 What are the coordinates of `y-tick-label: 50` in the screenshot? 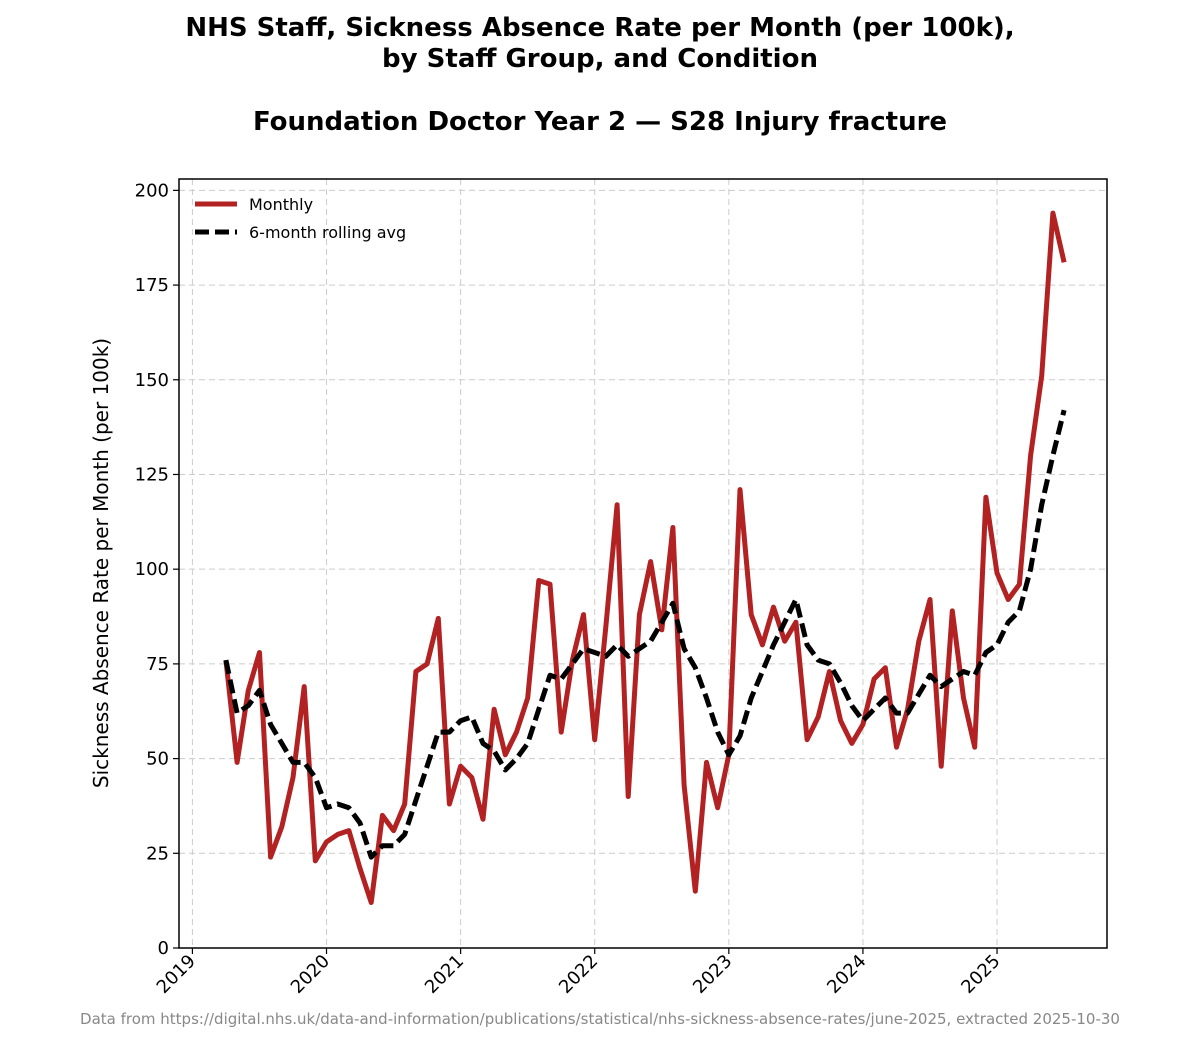 It's located at (157, 759).